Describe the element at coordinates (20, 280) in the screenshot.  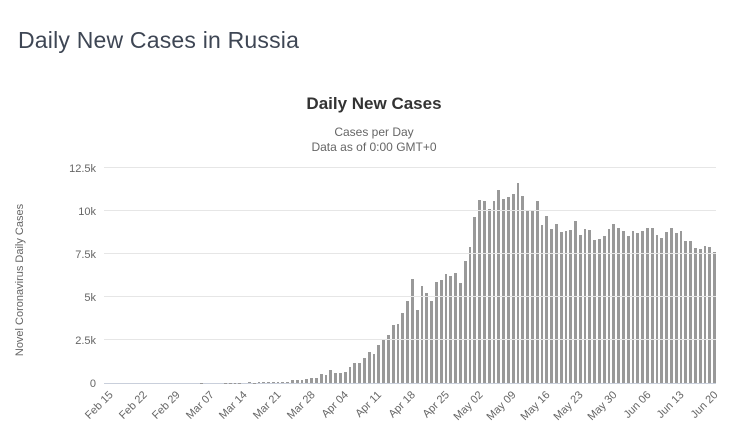
I see `y-axis-title: Novel Coronavirus Daily Cases` at that location.